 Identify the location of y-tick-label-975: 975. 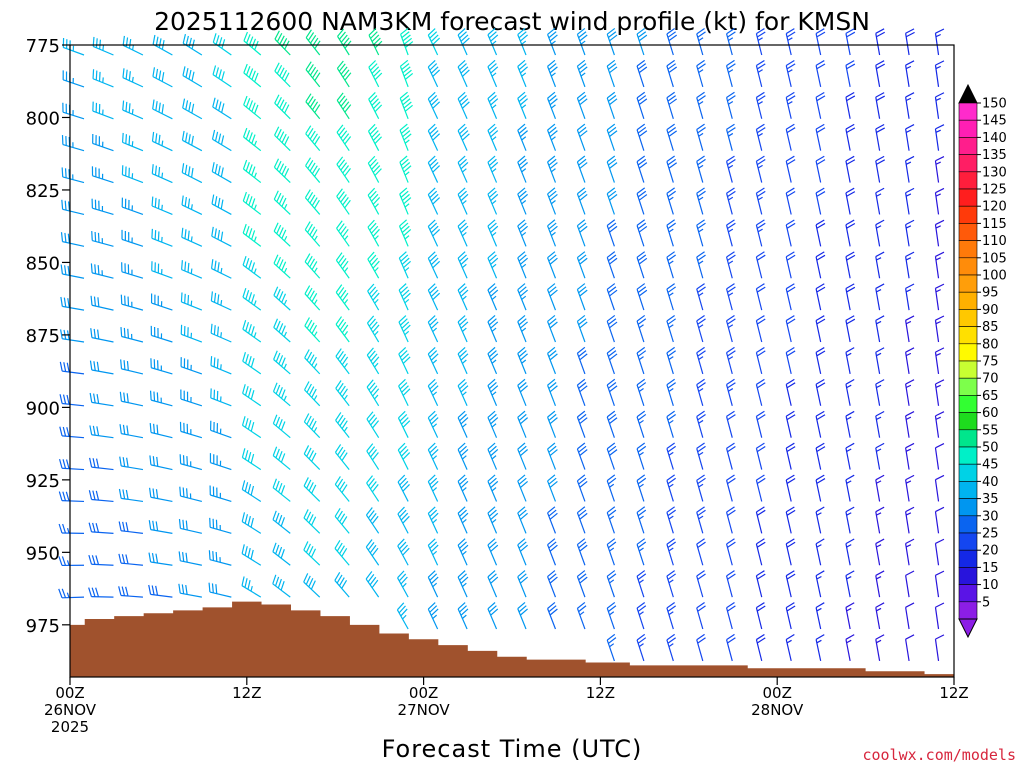
(43, 626).